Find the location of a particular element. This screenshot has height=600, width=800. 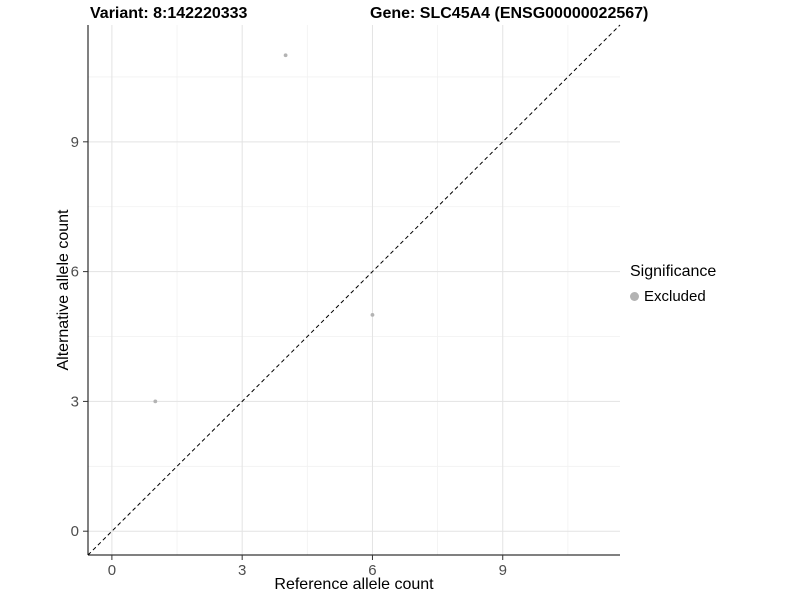

x-tick-label: 3 is located at coordinates (242, 570).